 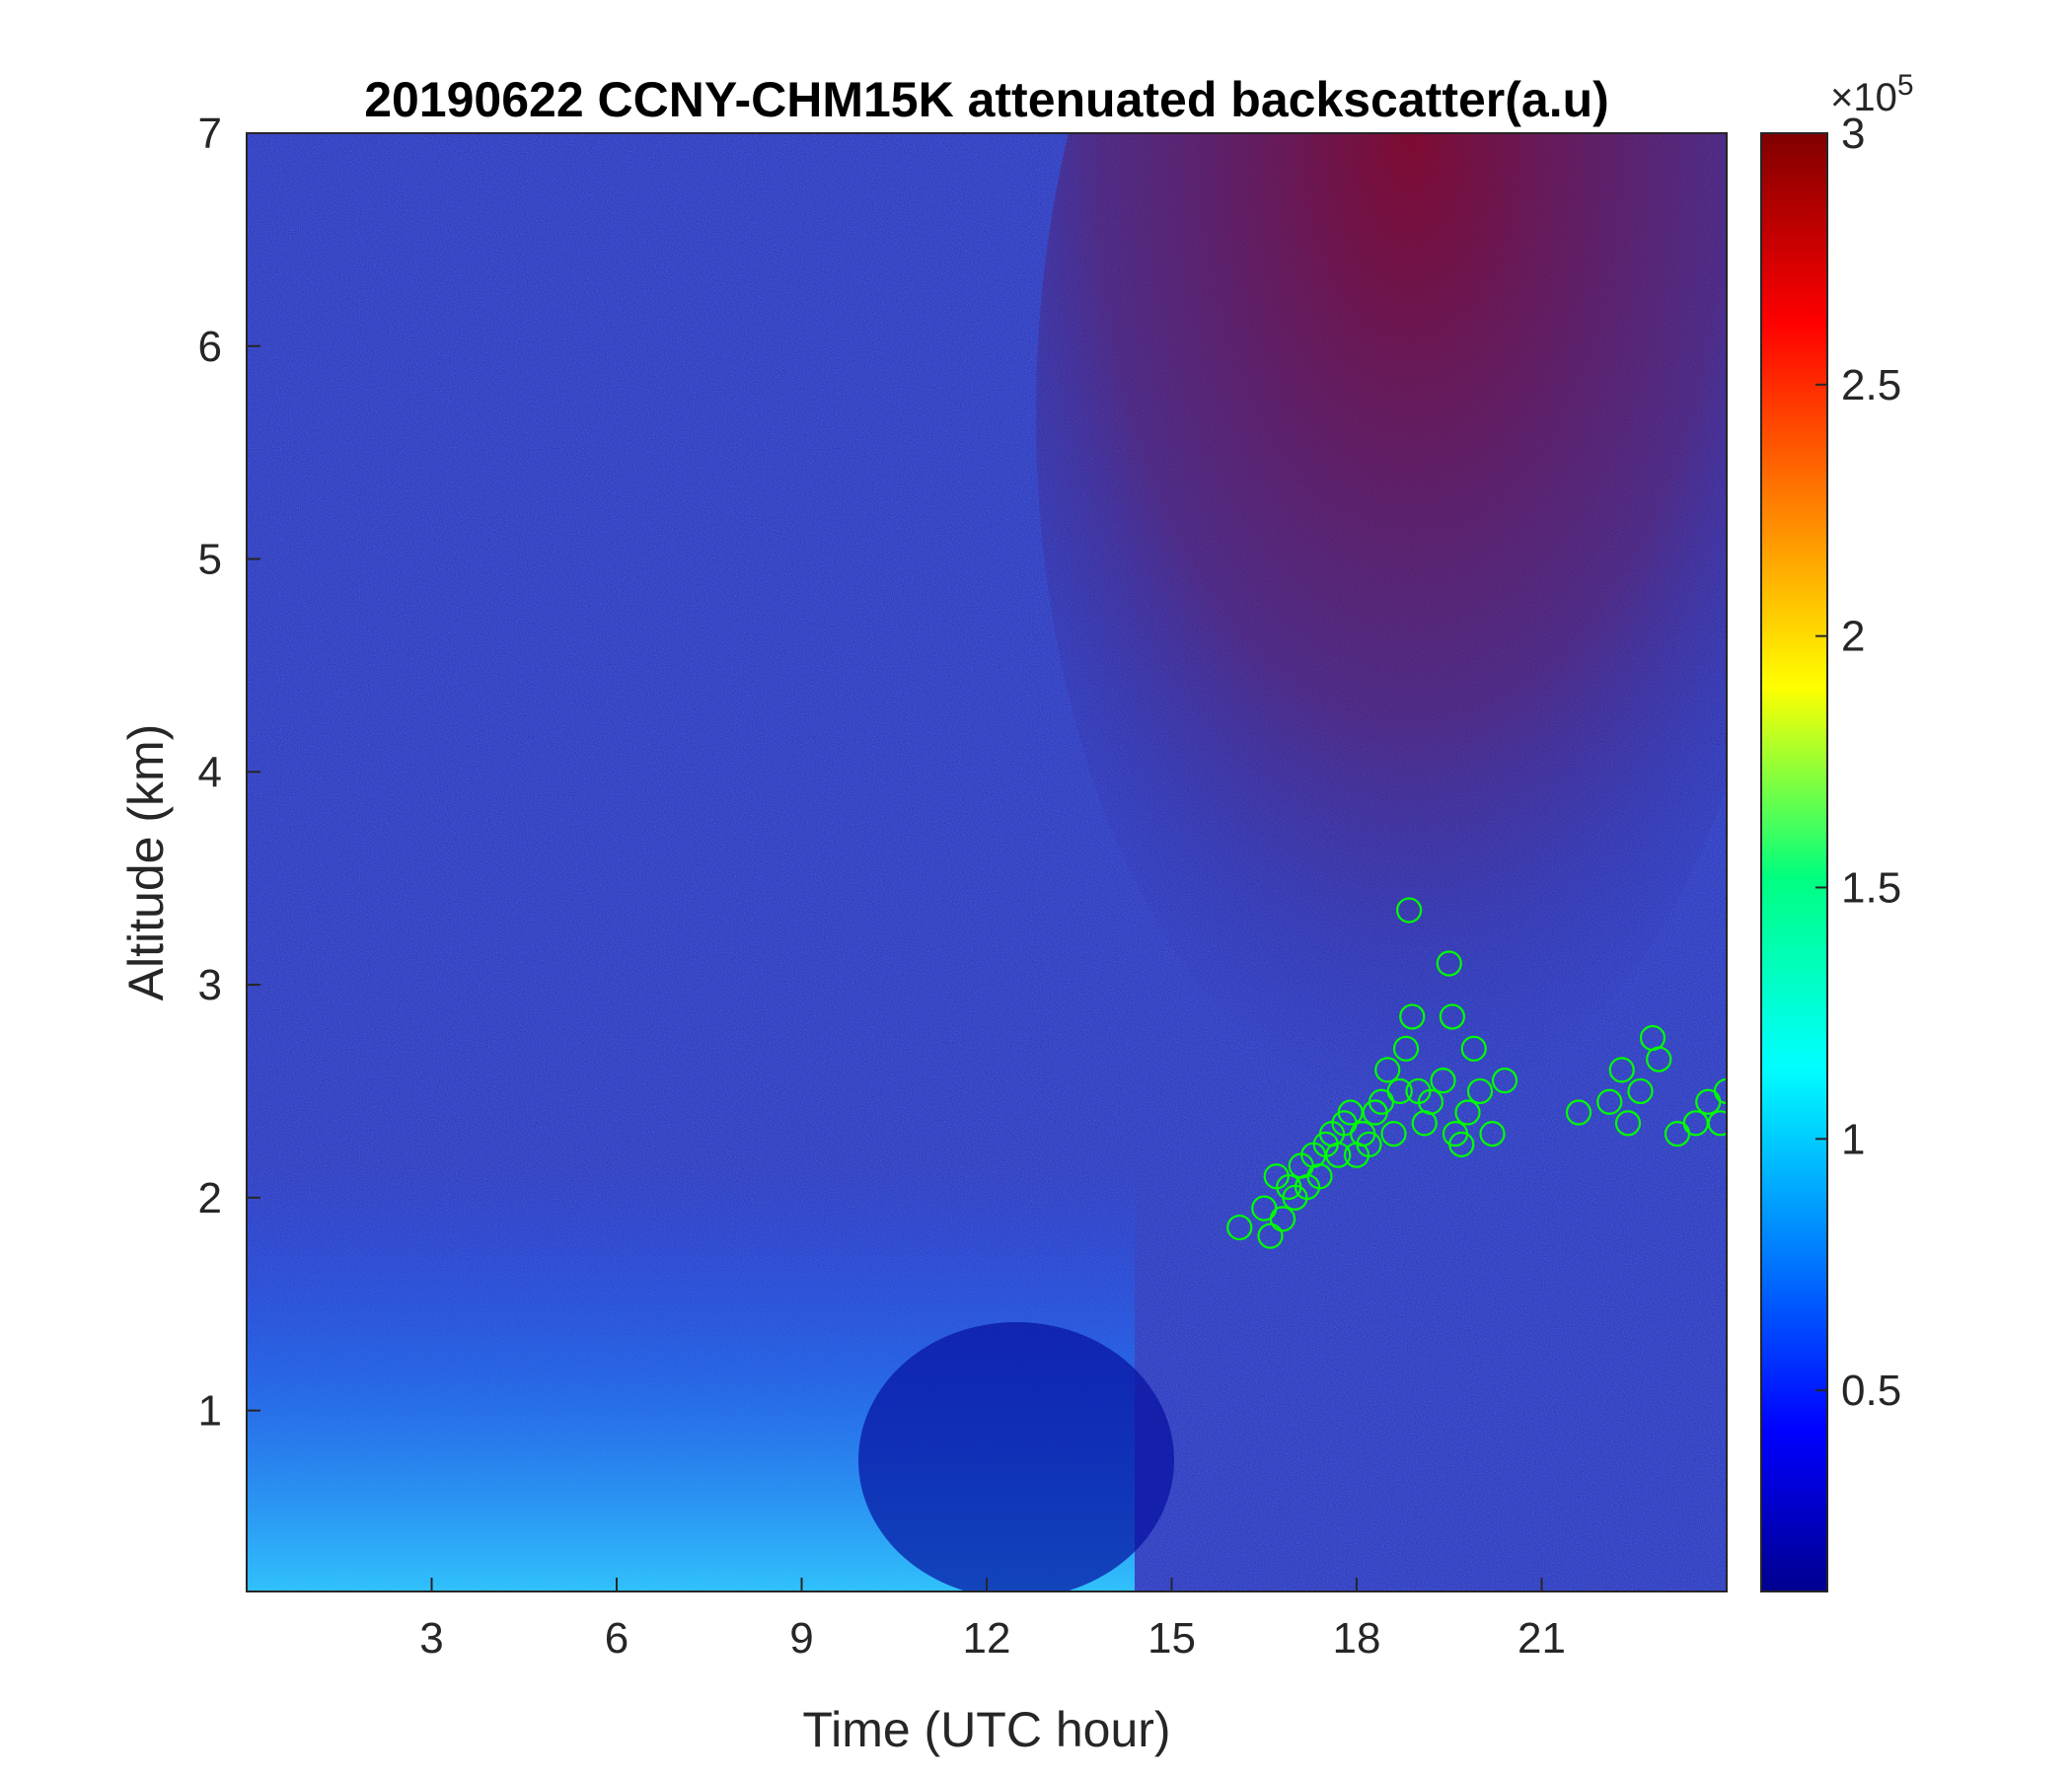 What do you see at coordinates (431, 1639) in the screenshot?
I see `x-tick-label: 3` at bounding box center [431, 1639].